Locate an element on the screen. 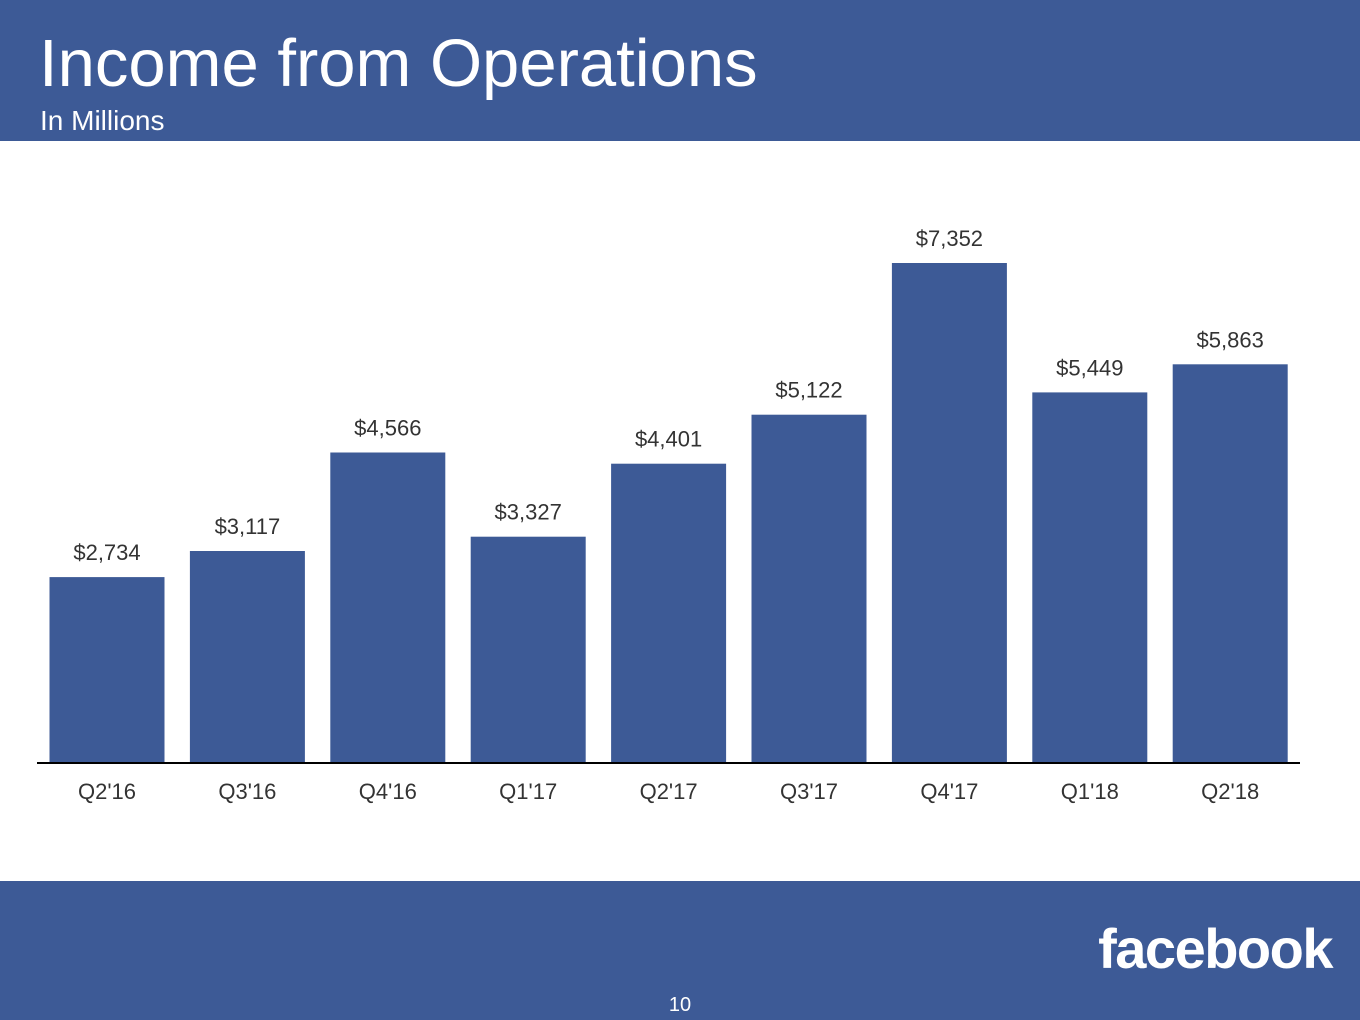 The height and width of the screenshot is (1020, 1360). x-tick-label: Q3'17 is located at coordinates (809, 791).